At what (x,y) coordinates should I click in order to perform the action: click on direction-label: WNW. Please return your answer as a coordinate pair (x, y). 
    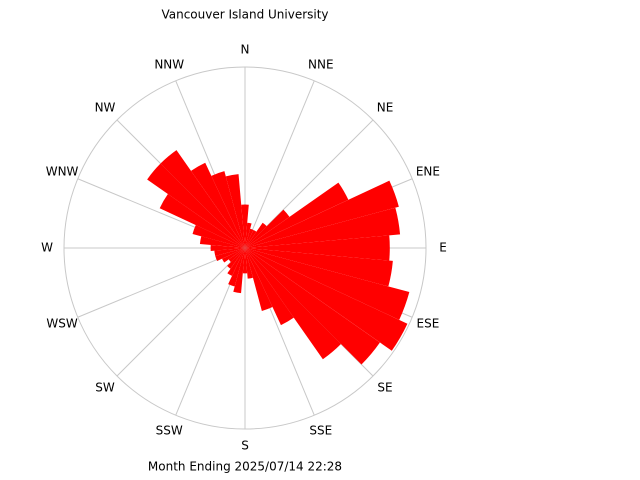
    Looking at the image, I should click on (62, 172).